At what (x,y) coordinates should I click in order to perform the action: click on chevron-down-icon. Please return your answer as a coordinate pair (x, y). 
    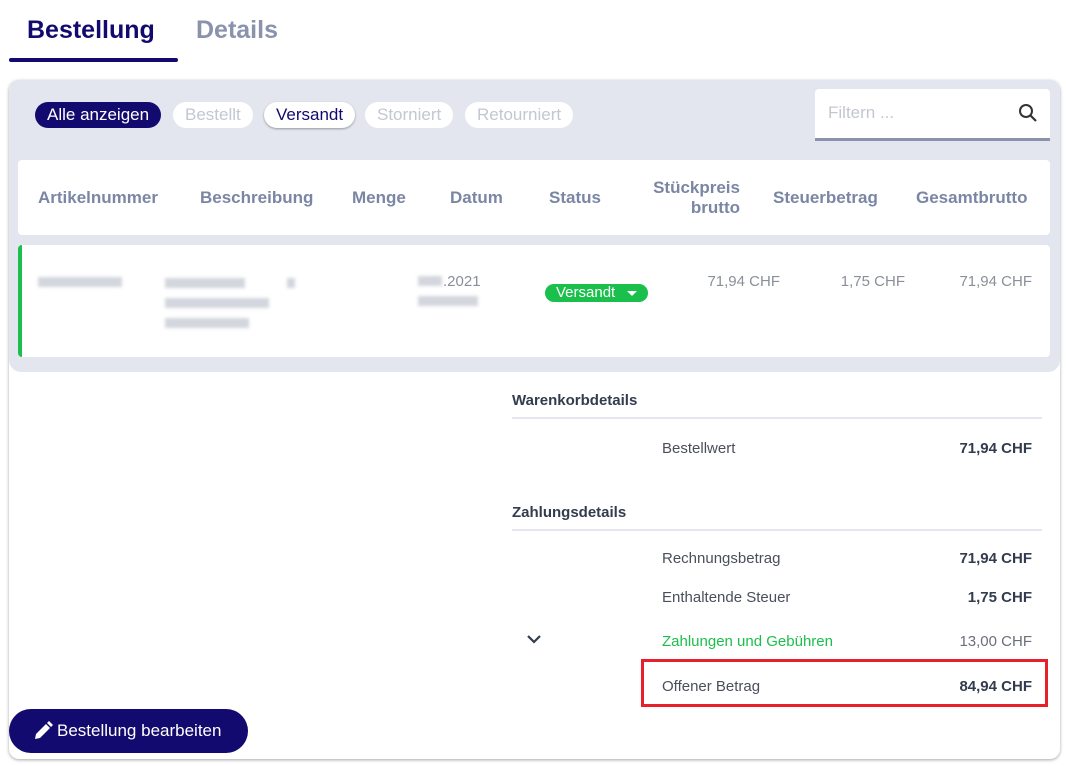
    Looking at the image, I should click on (534, 639).